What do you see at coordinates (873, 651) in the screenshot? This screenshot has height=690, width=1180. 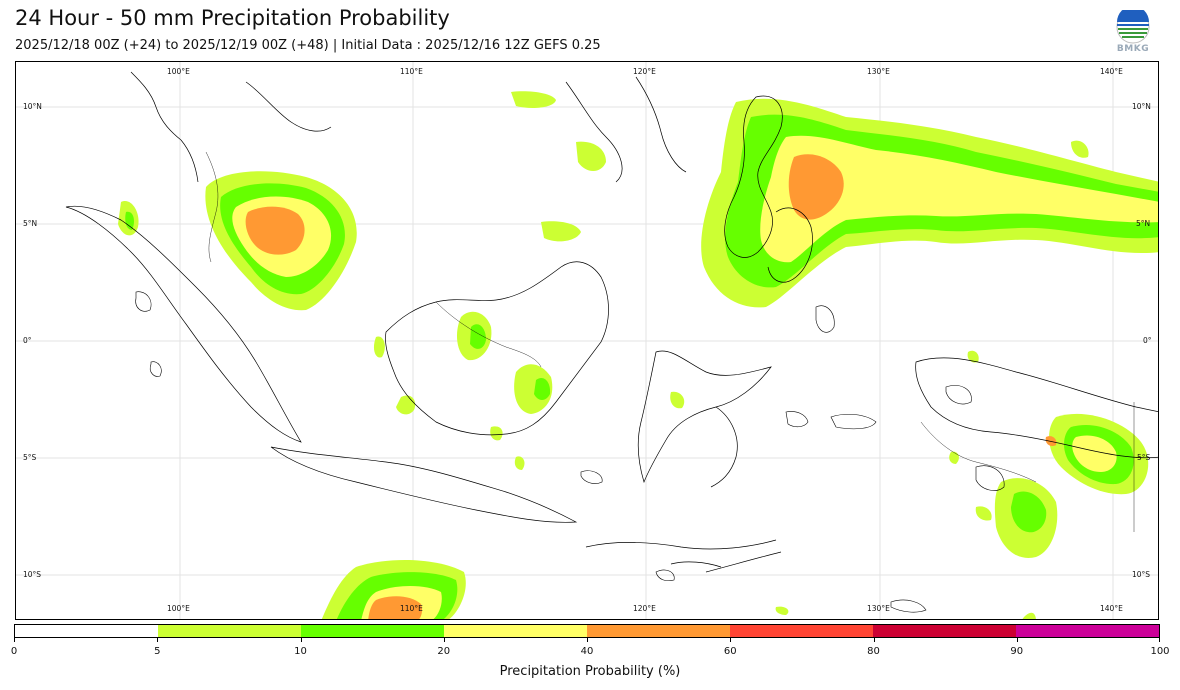 I see `colorbar-tick-label: 80` at bounding box center [873, 651].